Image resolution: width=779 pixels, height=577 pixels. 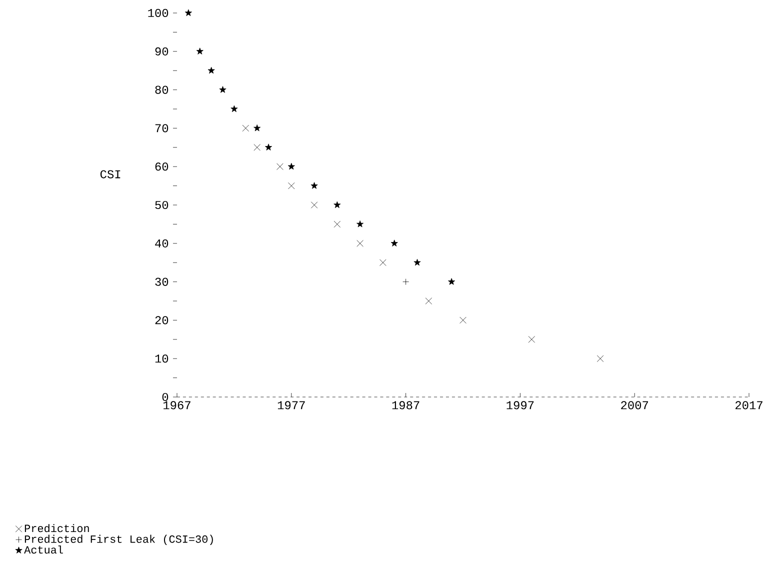 I want to click on x-tick-label: 2017, so click(x=749, y=405).